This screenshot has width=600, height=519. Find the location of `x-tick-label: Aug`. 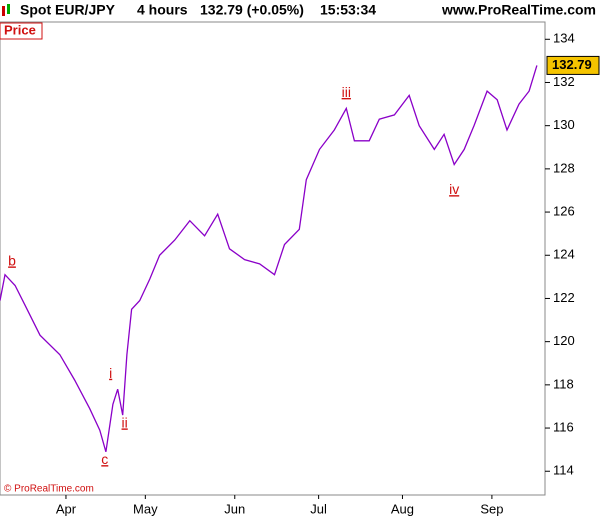

x-tick-label: Aug is located at coordinates (402, 508).